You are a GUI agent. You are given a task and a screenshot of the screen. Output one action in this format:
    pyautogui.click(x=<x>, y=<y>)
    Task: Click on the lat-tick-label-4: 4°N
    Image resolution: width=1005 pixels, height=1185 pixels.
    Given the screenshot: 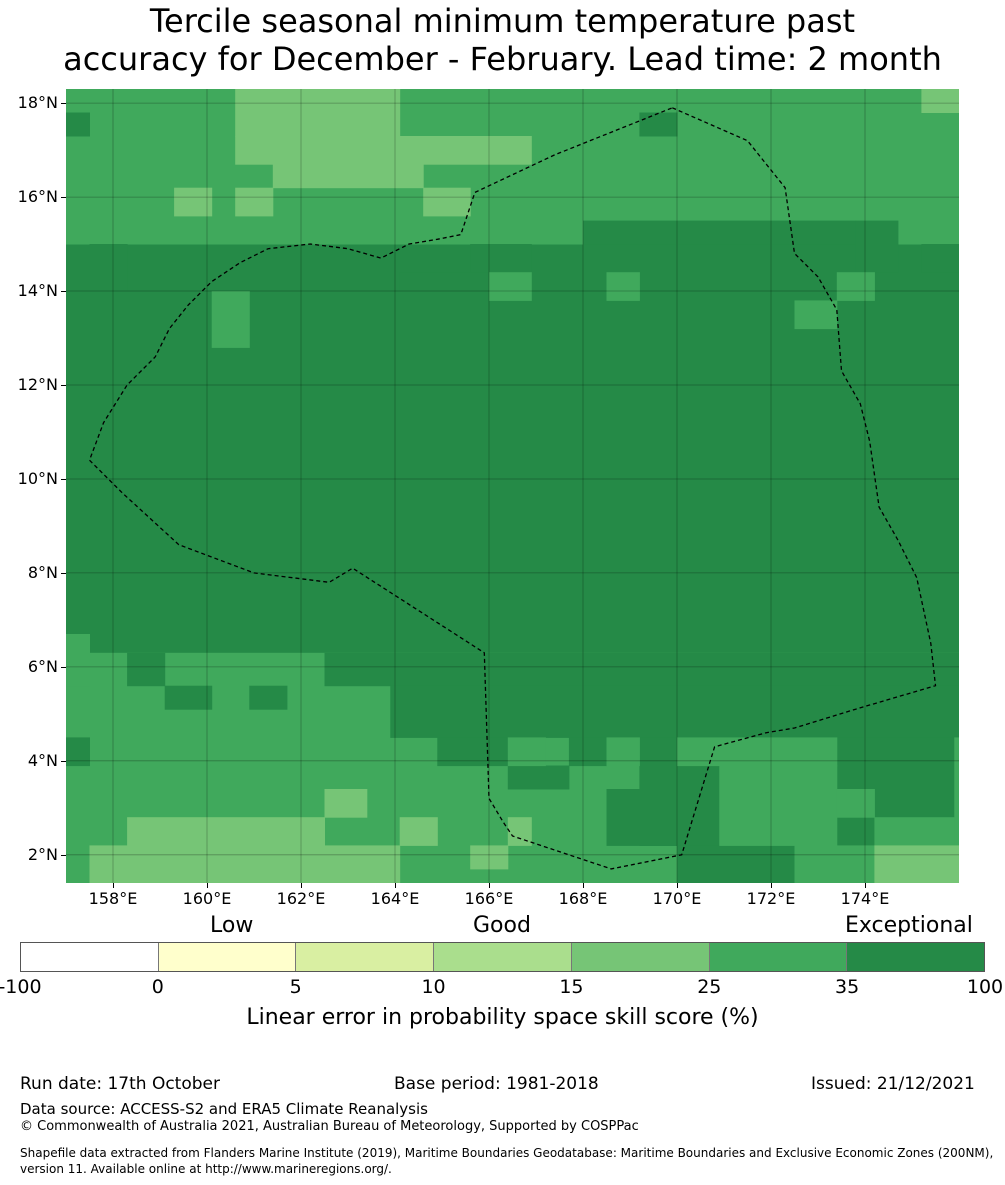 What is the action you would take?
    pyautogui.click(x=42, y=760)
    